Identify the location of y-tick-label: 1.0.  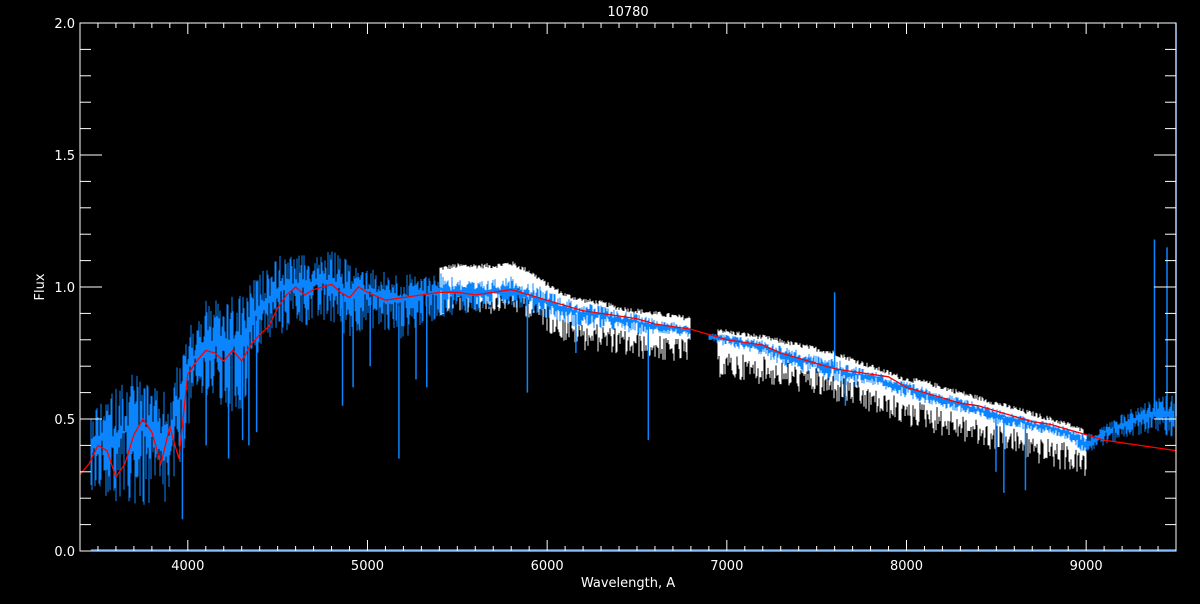
(64, 288).